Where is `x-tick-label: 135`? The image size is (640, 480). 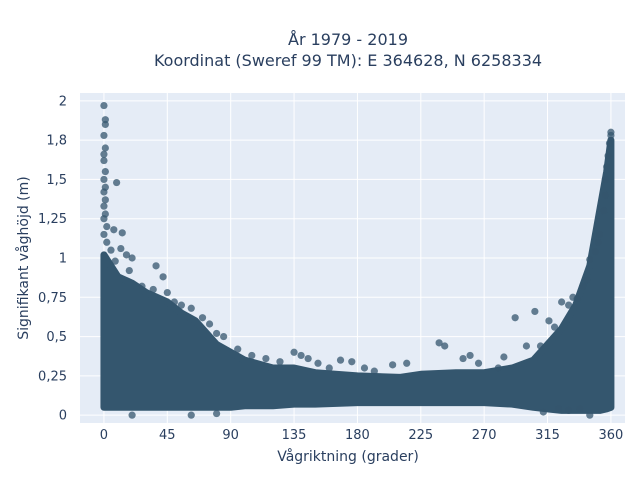
x-tick-label: 135 is located at coordinates (294, 435).